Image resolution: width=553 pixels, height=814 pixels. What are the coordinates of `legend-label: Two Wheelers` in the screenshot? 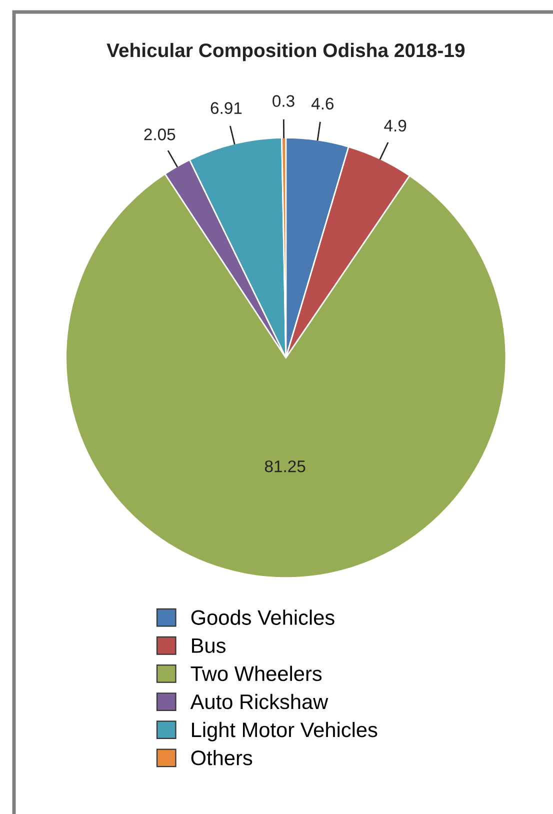 It's located at (256, 674).